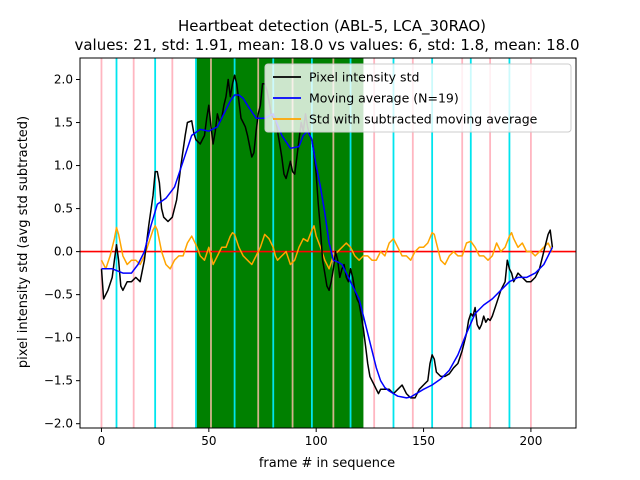  Describe the element at coordinates (384, 98) in the screenshot. I see `legend-label: Moving average (N=19)` at that location.